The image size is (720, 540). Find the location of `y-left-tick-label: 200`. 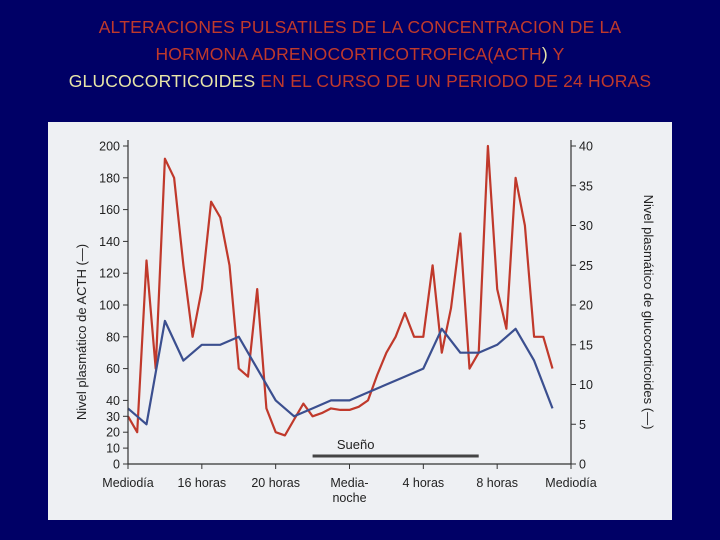

y-left-tick-label: 200 is located at coordinates (109, 147).